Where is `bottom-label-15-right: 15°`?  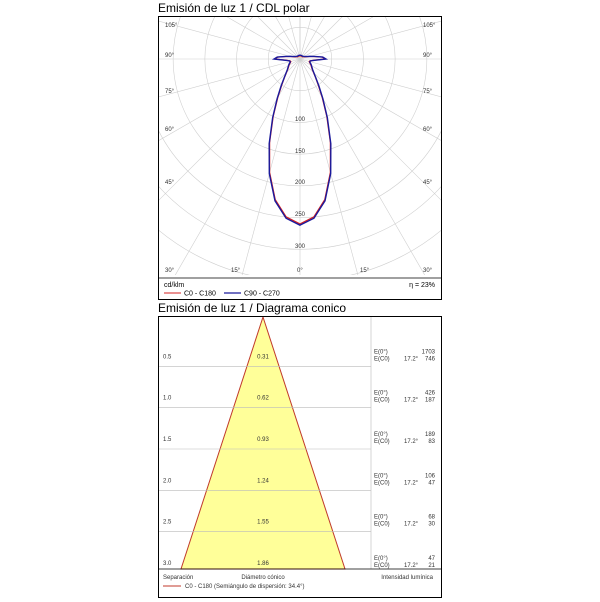 bottom-label-15-right: 15° is located at coordinates (365, 271).